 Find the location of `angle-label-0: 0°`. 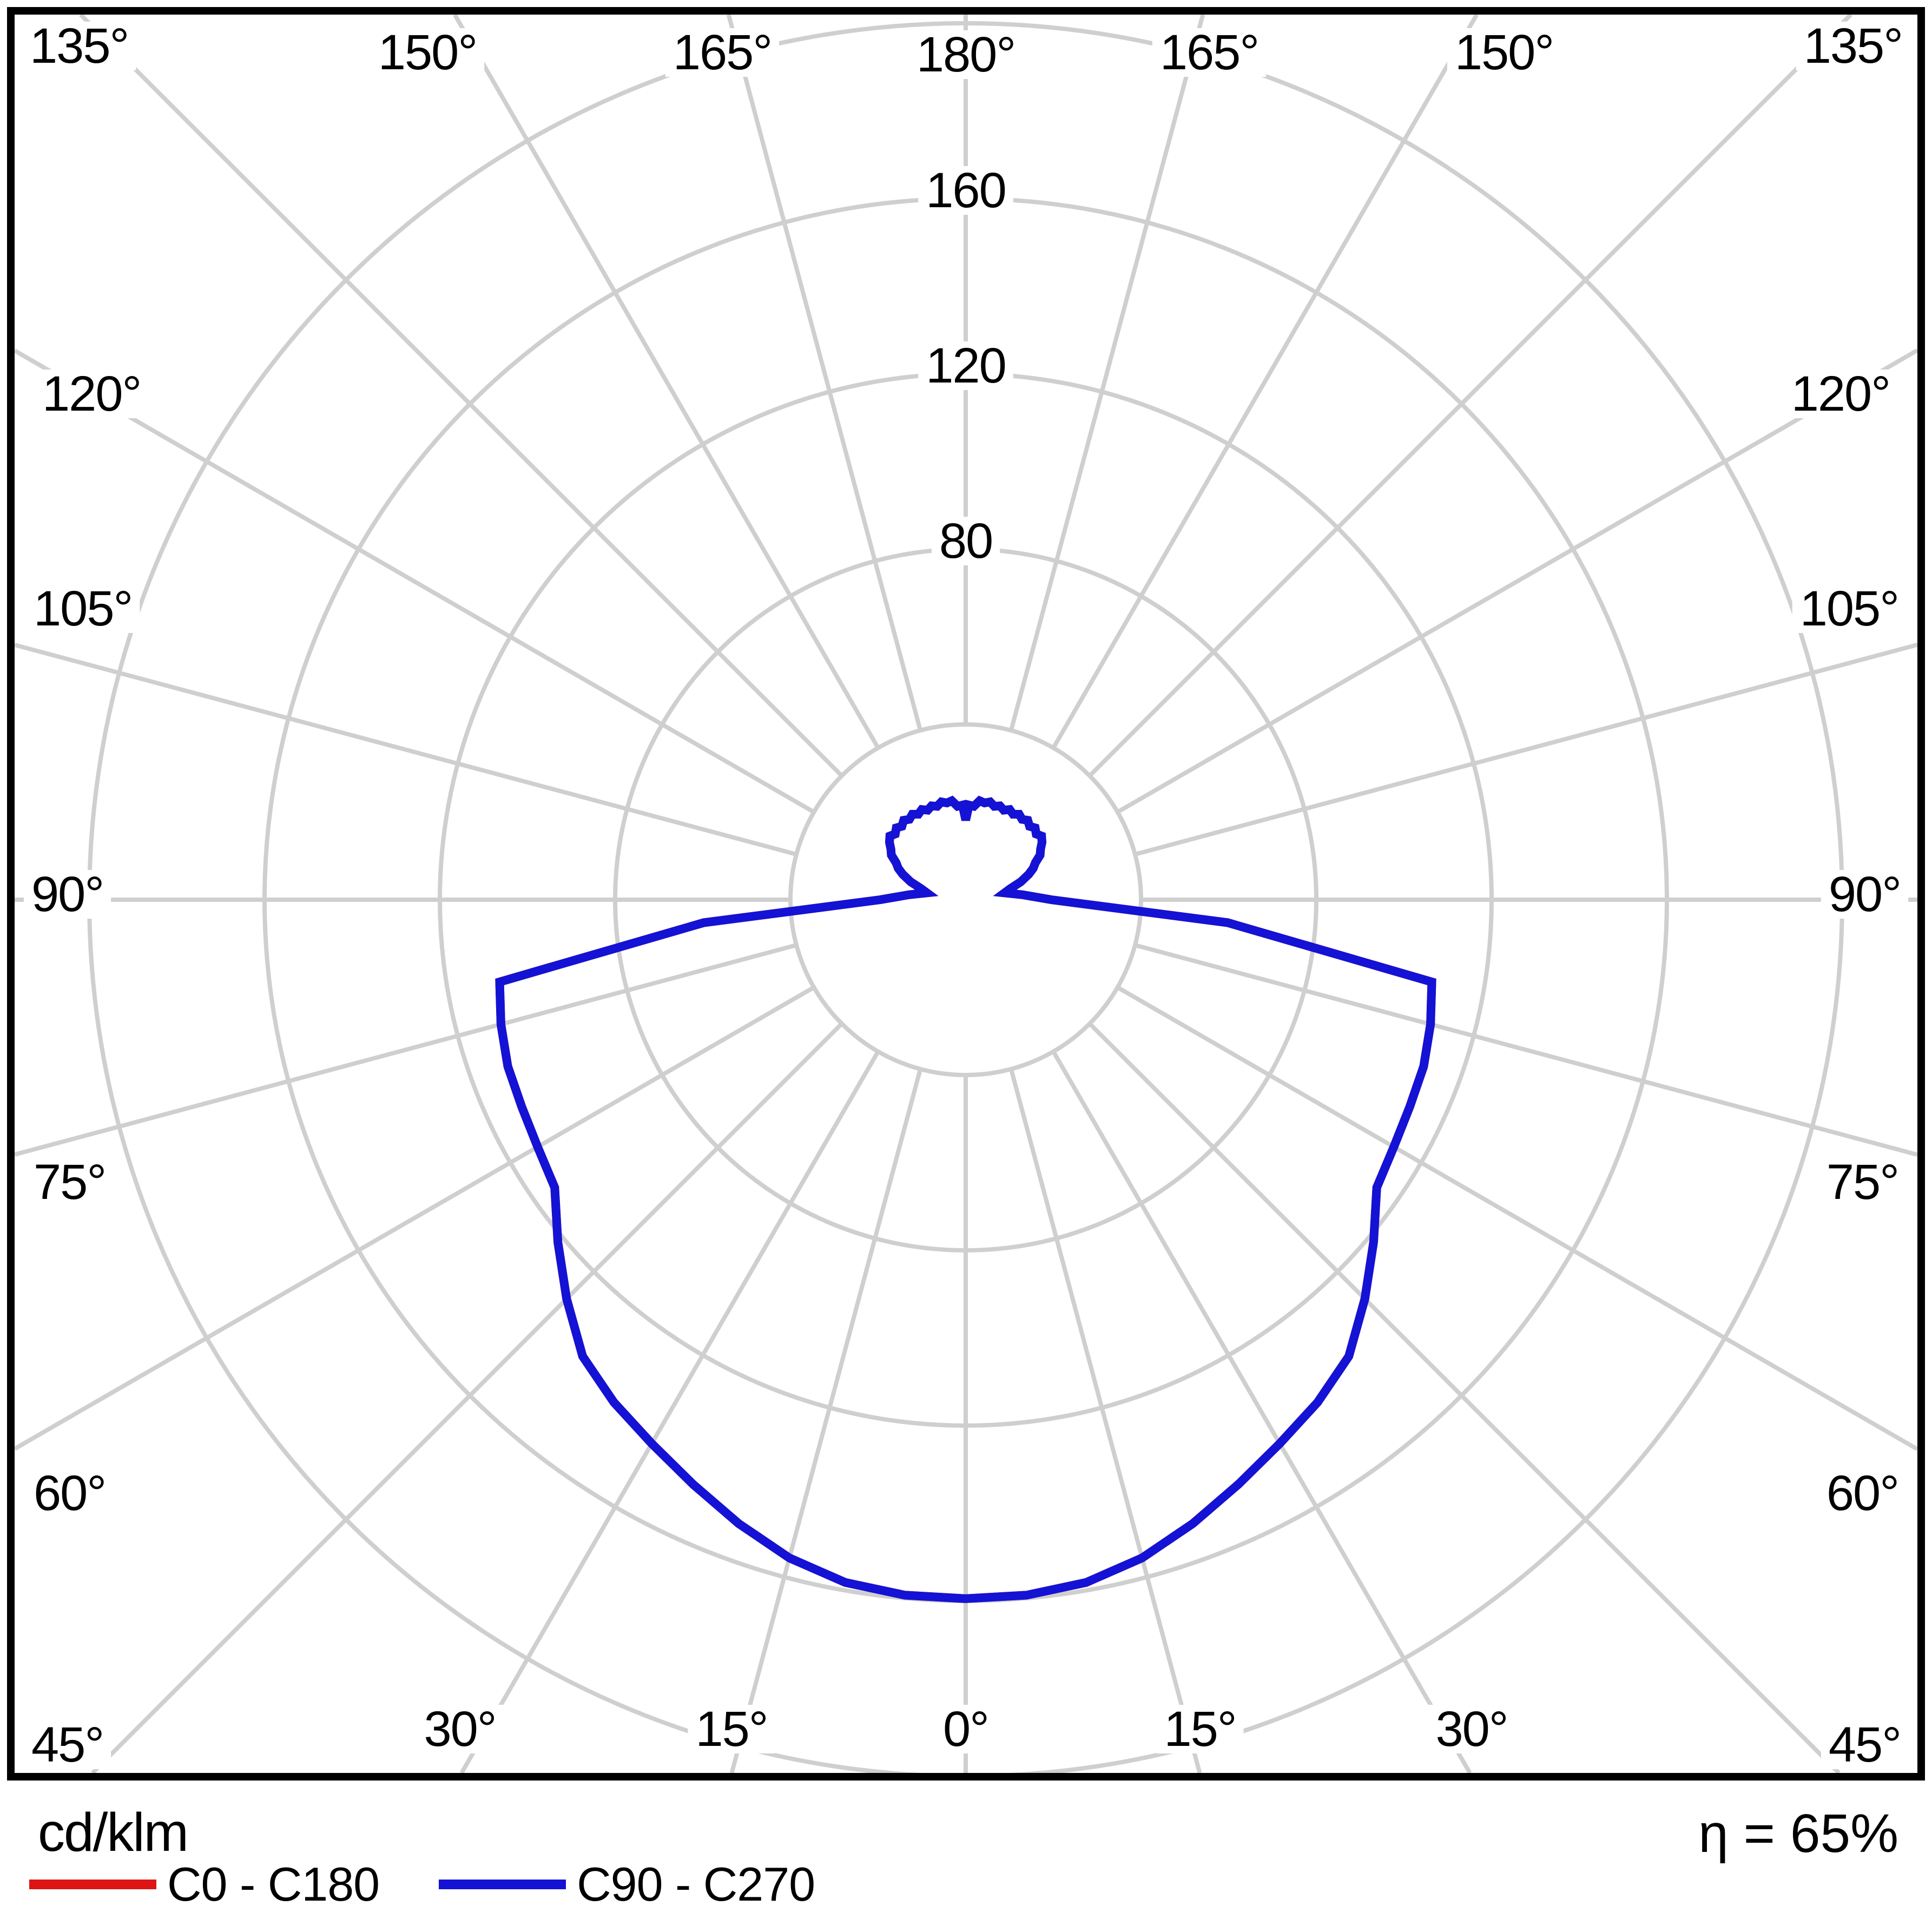

angle-label-0: 0° is located at coordinates (965, 1729).